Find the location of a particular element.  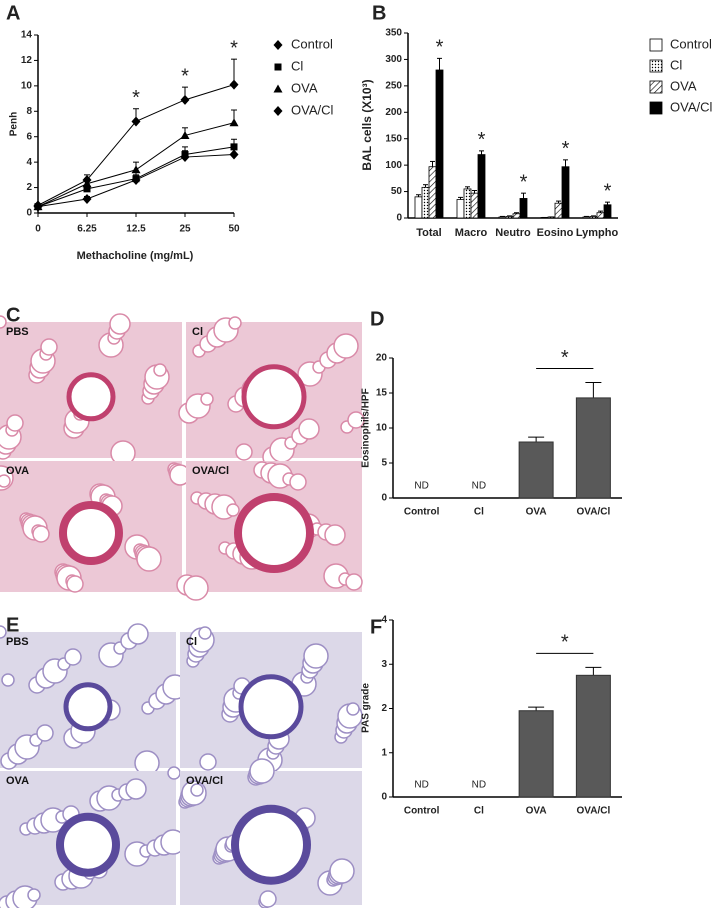

x-tick-label: 6.25 is located at coordinates (87, 229).